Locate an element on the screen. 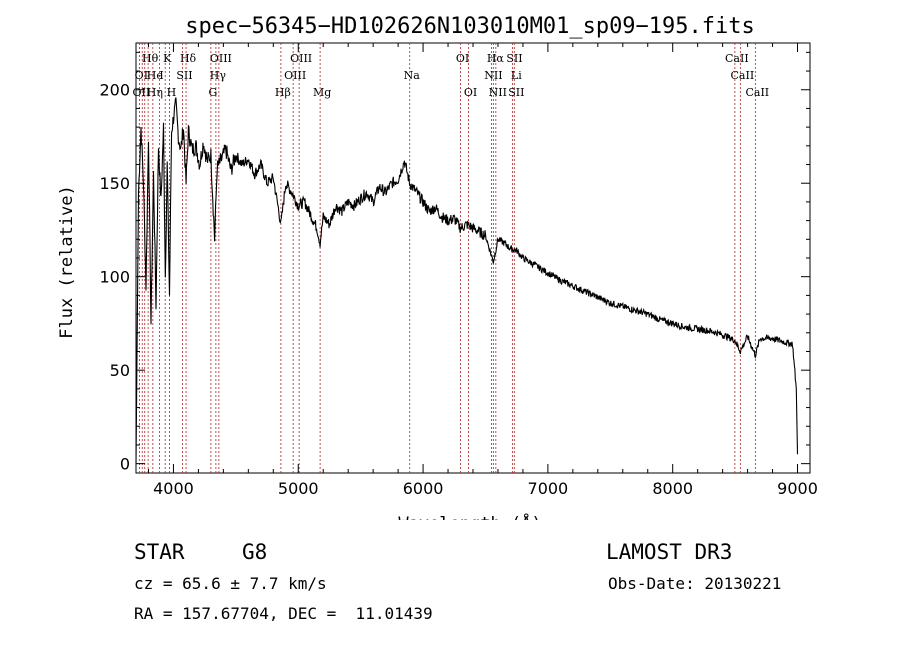 Image resolution: width=900 pixels, height=649 pixels. x-tick-label-2: 6000 is located at coordinates (423, 488).